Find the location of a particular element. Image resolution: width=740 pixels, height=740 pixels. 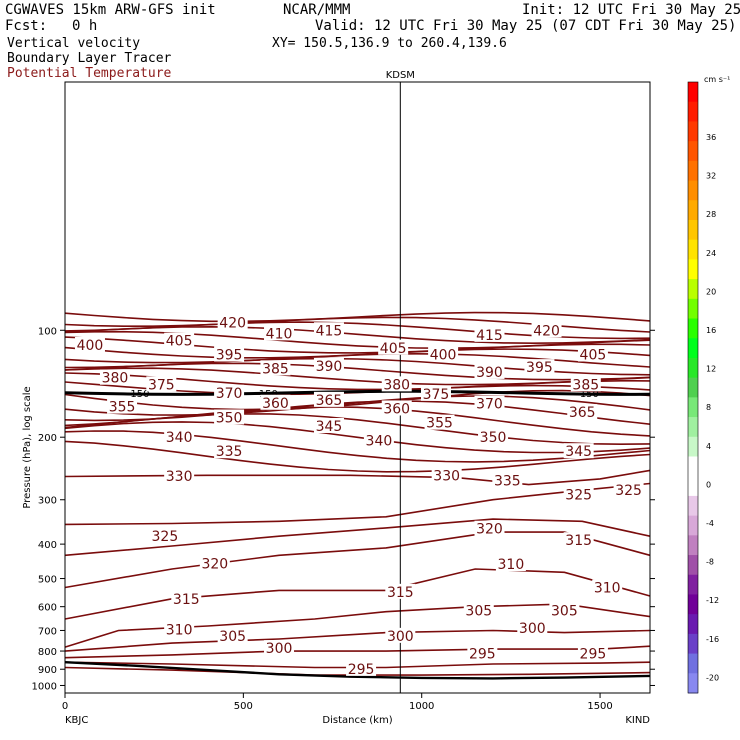

contour-label: 305 is located at coordinates (232, 637).